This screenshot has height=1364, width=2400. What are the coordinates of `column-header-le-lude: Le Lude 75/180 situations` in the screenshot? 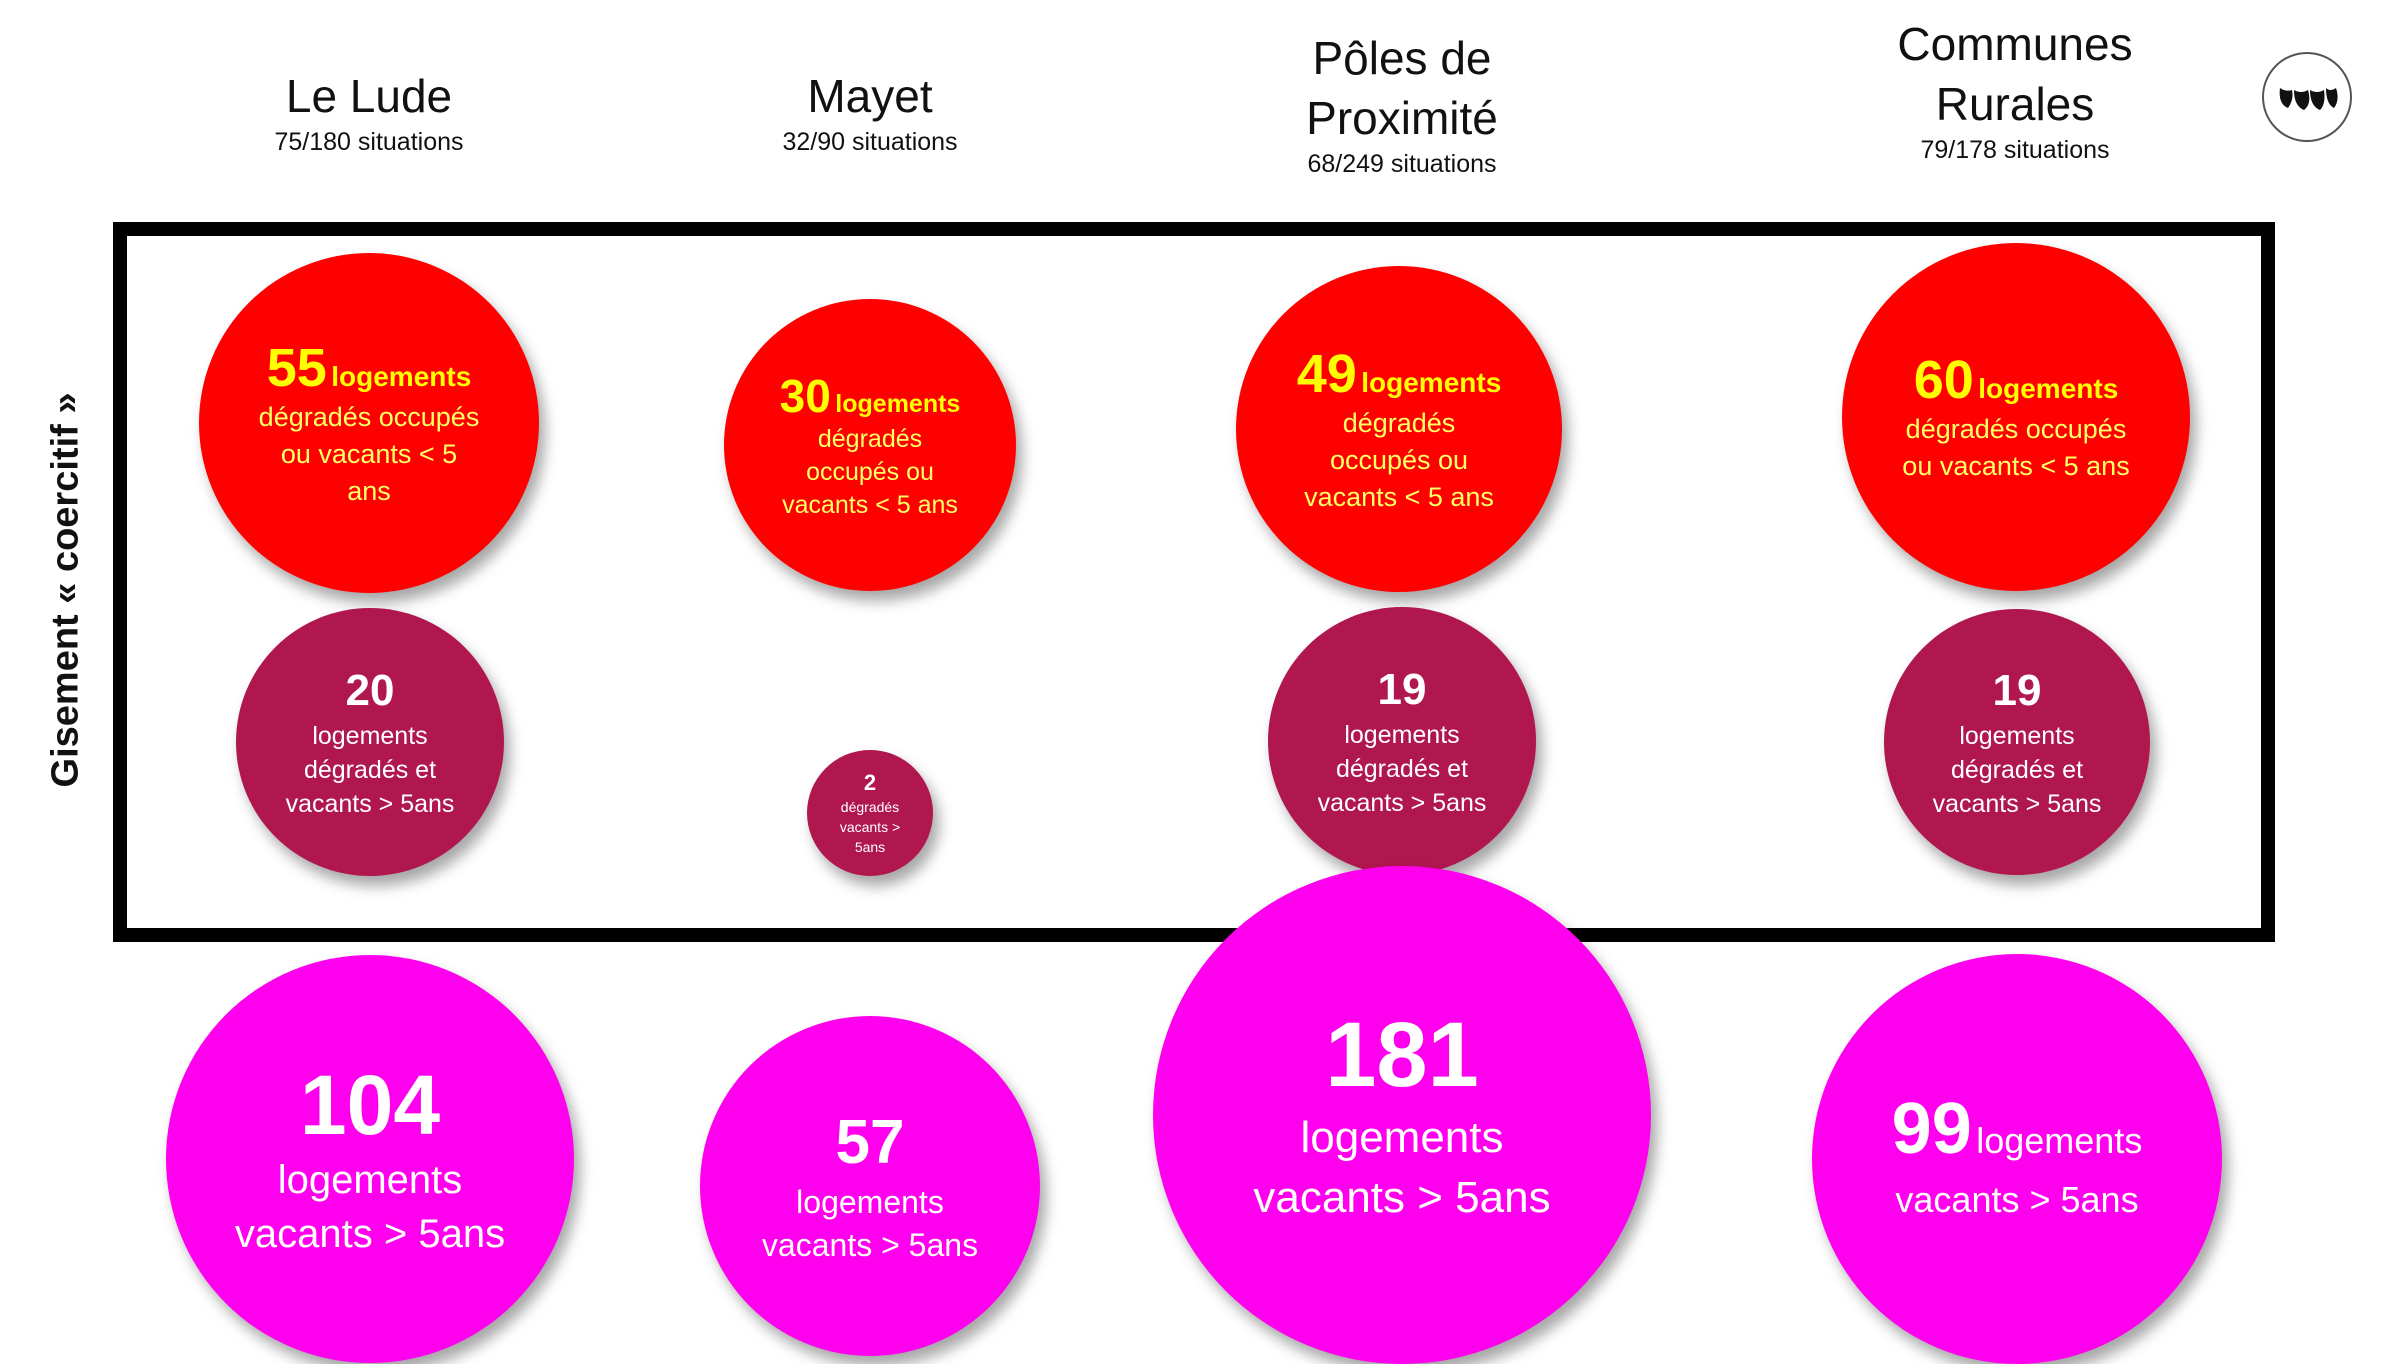 It's located at (368, 112).